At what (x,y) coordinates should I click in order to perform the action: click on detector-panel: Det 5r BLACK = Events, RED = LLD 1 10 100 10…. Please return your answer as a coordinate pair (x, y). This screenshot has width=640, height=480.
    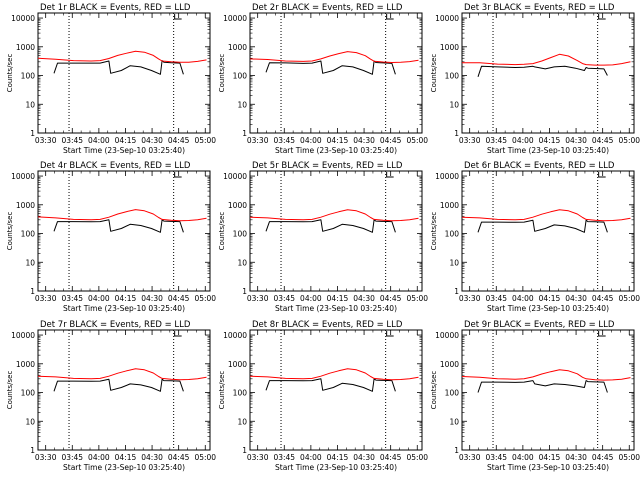
    Looking at the image, I should click on (323, 237).